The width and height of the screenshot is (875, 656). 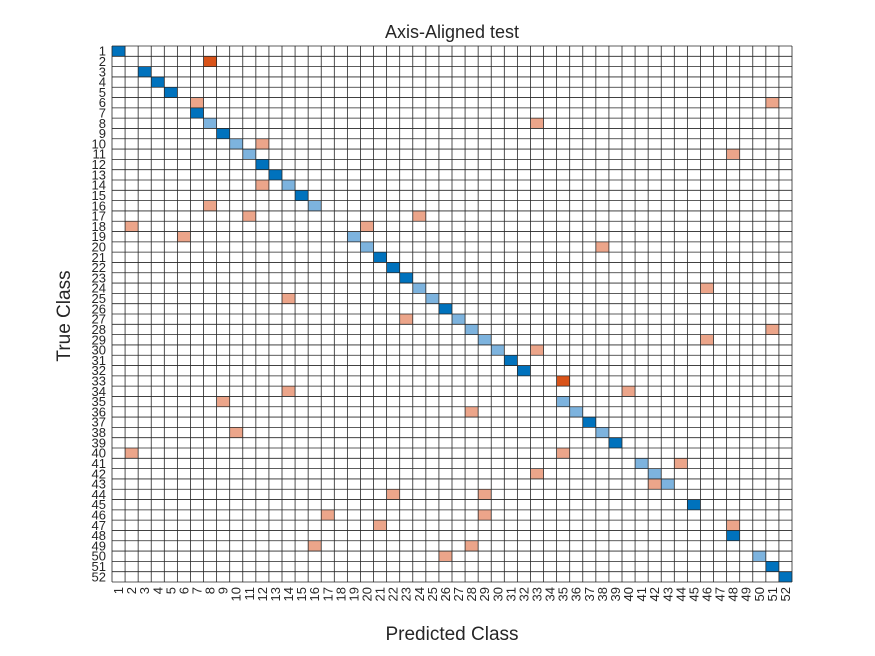 I want to click on x-tick-label: 46, so click(x=707, y=594).